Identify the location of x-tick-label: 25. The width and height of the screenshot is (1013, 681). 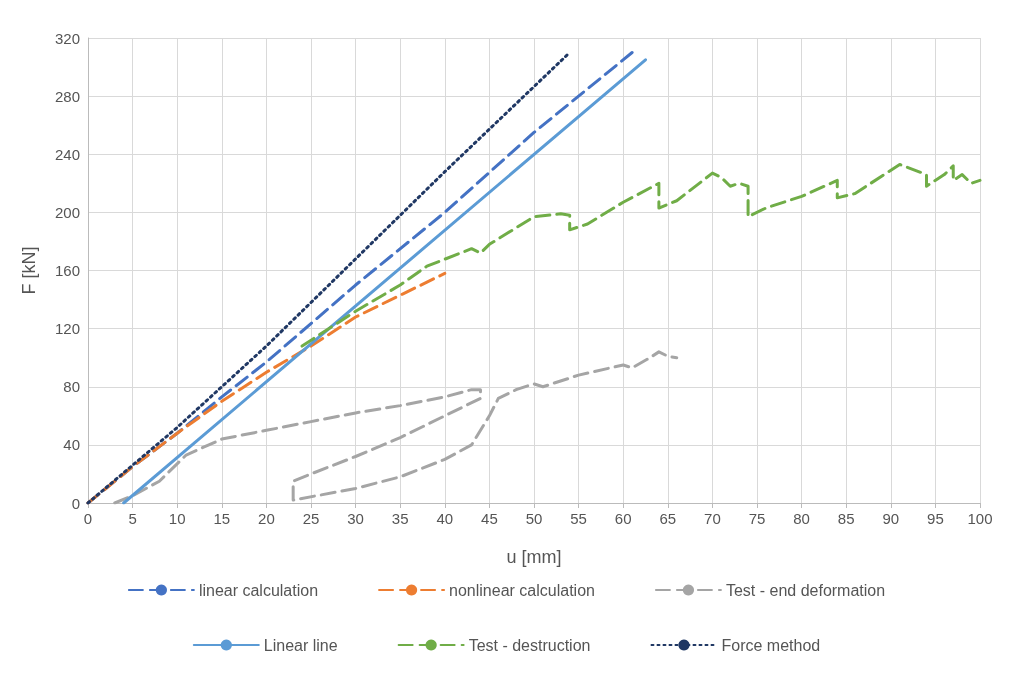
(311, 518).